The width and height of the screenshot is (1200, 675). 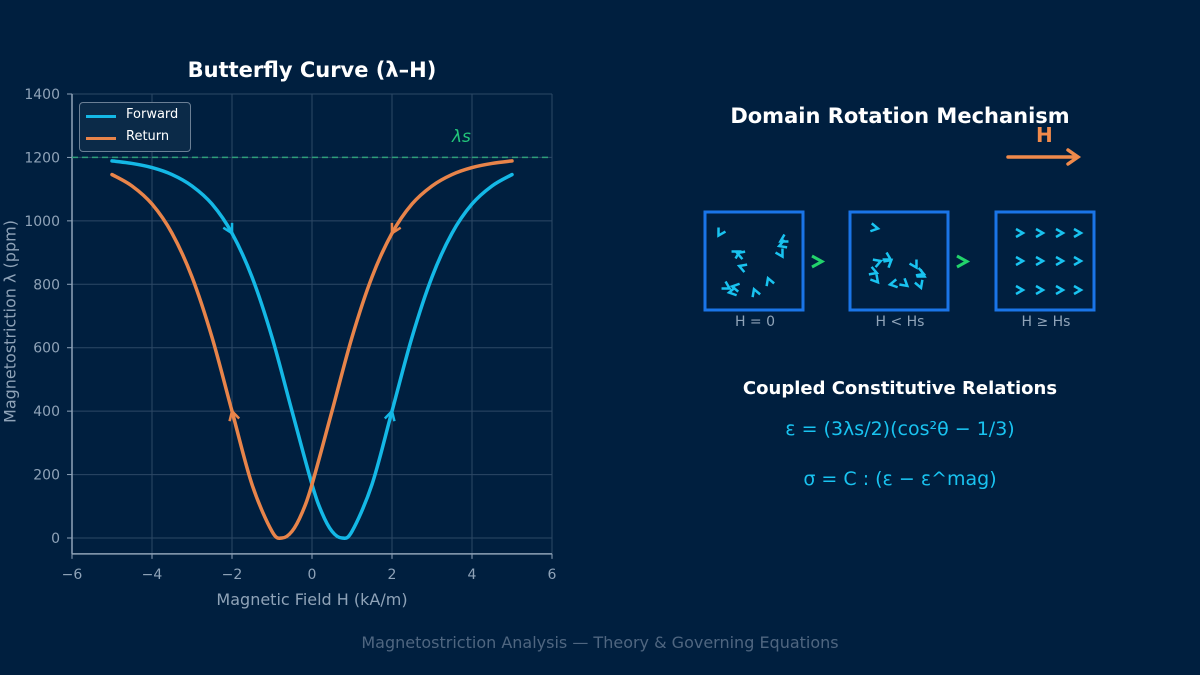 I want to click on y-tick-label: 200, so click(x=46, y=476).